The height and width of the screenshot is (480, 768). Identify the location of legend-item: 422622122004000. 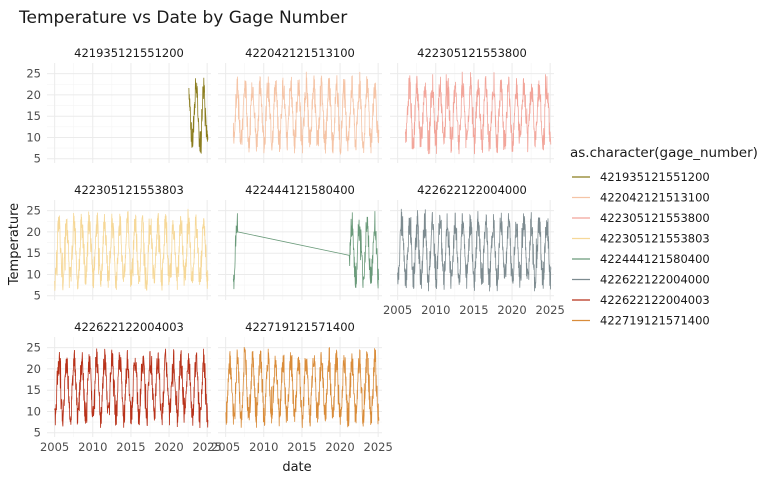
(641, 280).